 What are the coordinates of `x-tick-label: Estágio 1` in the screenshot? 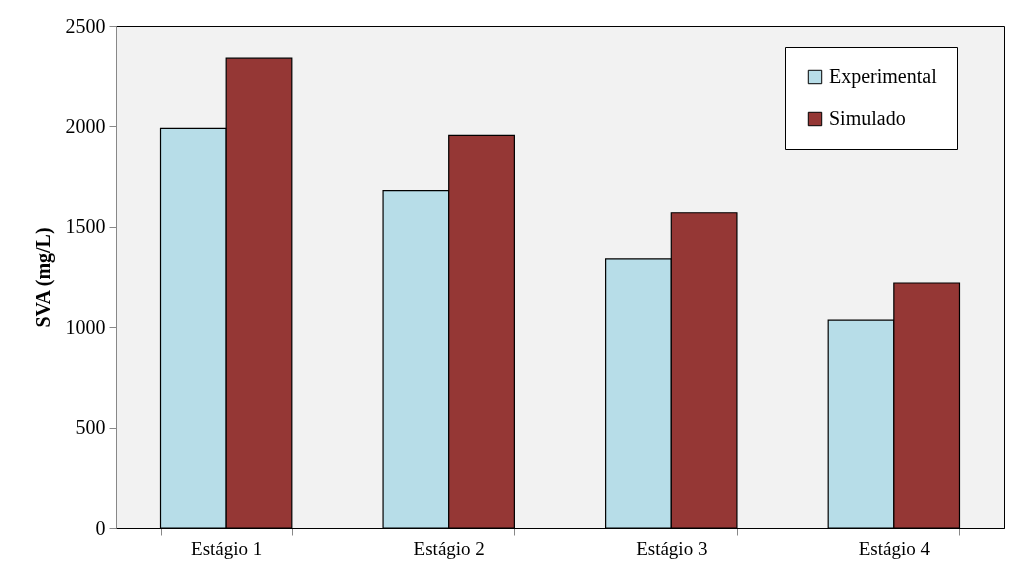 It's located at (227, 548).